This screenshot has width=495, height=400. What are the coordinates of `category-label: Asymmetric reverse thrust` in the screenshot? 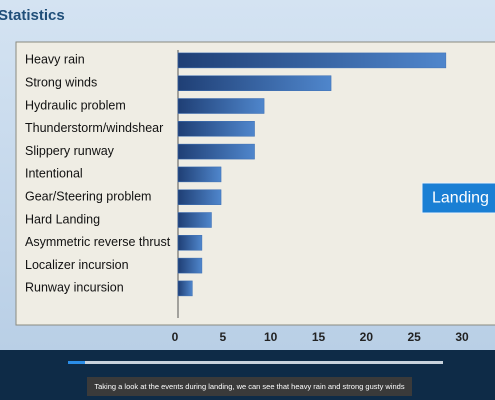 It's located at (98, 242).